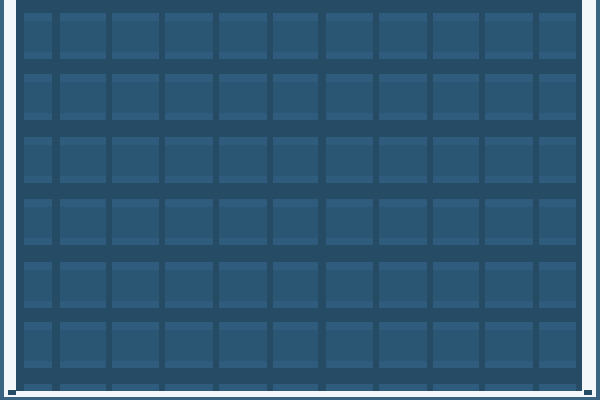 The image size is (600, 400). What do you see at coordinates (12, 392) in the screenshot?
I see `corner-mark-left` at bounding box center [12, 392].